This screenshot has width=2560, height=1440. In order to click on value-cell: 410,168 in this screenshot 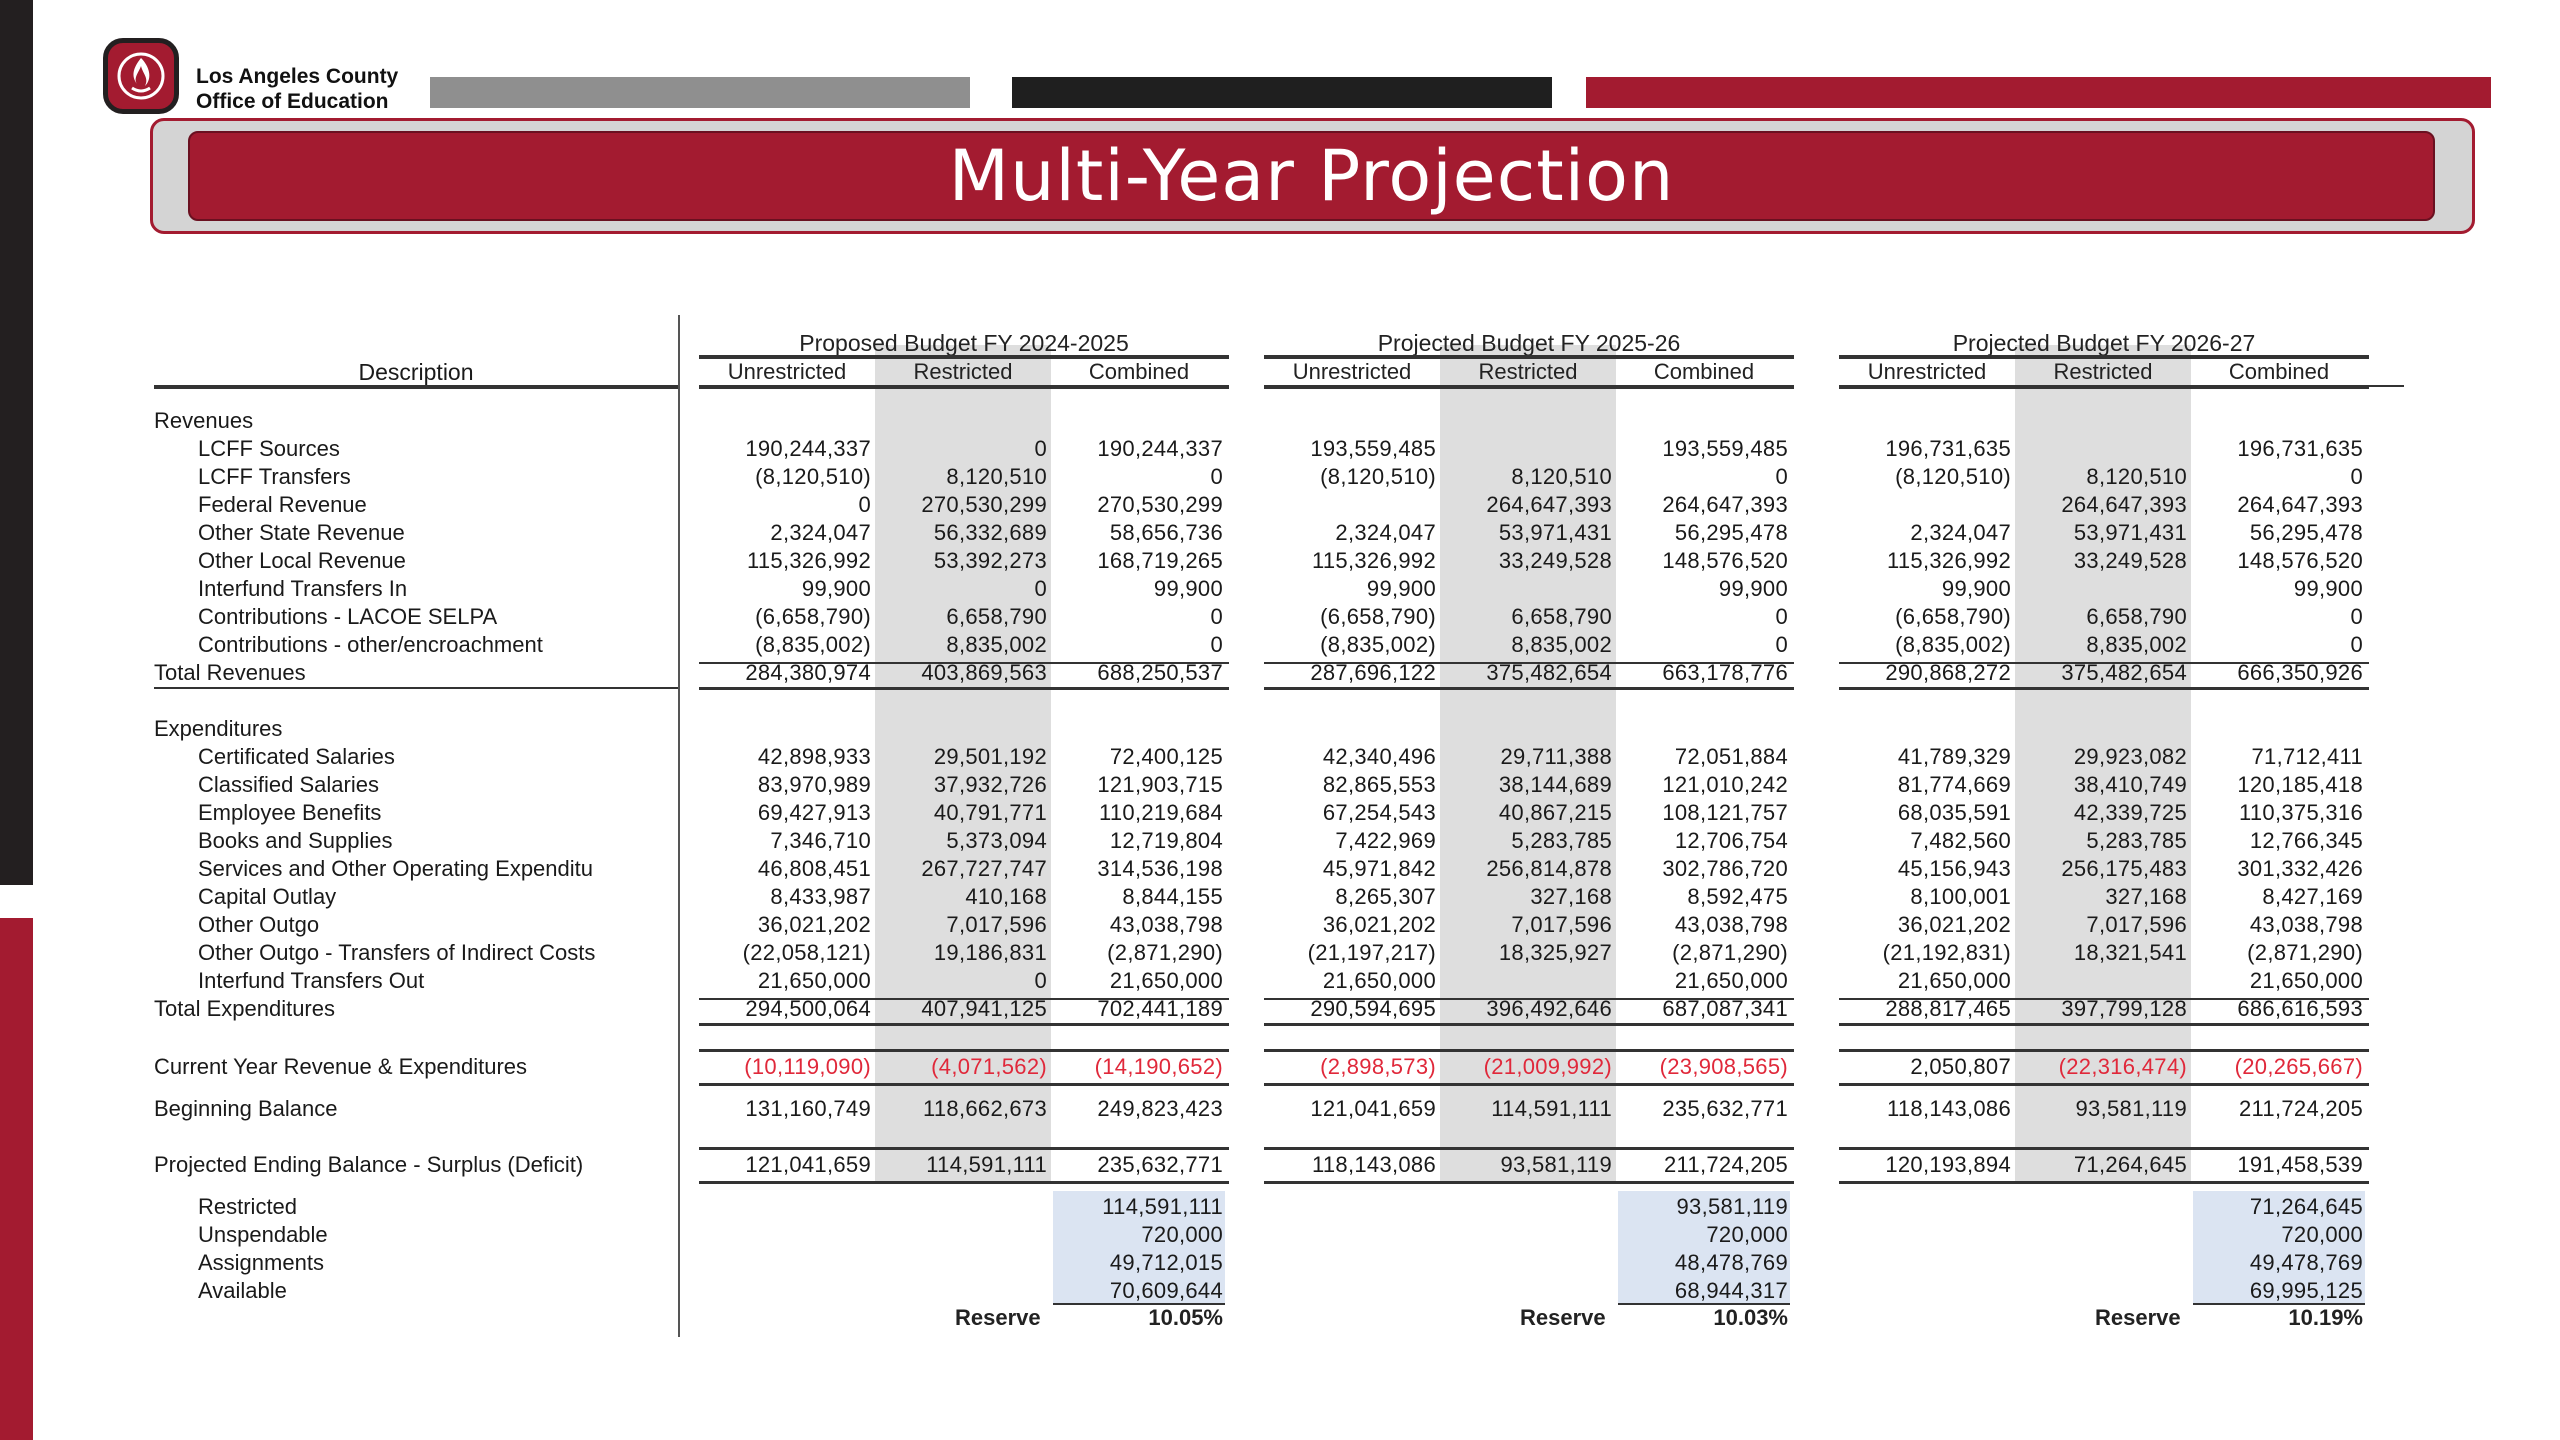, I will do `click(1006, 896)`.